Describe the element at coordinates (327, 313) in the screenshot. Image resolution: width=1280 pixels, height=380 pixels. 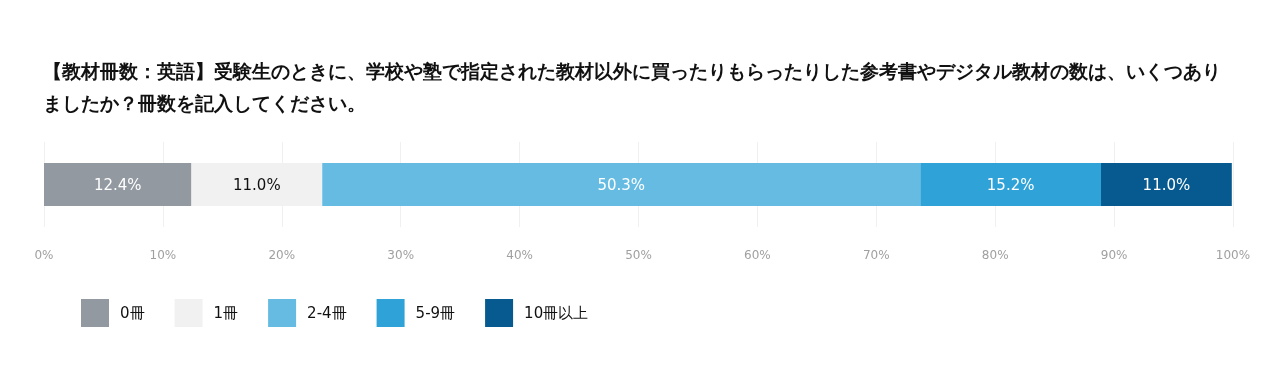
I see `legend-label: 2-4冊` at that location.